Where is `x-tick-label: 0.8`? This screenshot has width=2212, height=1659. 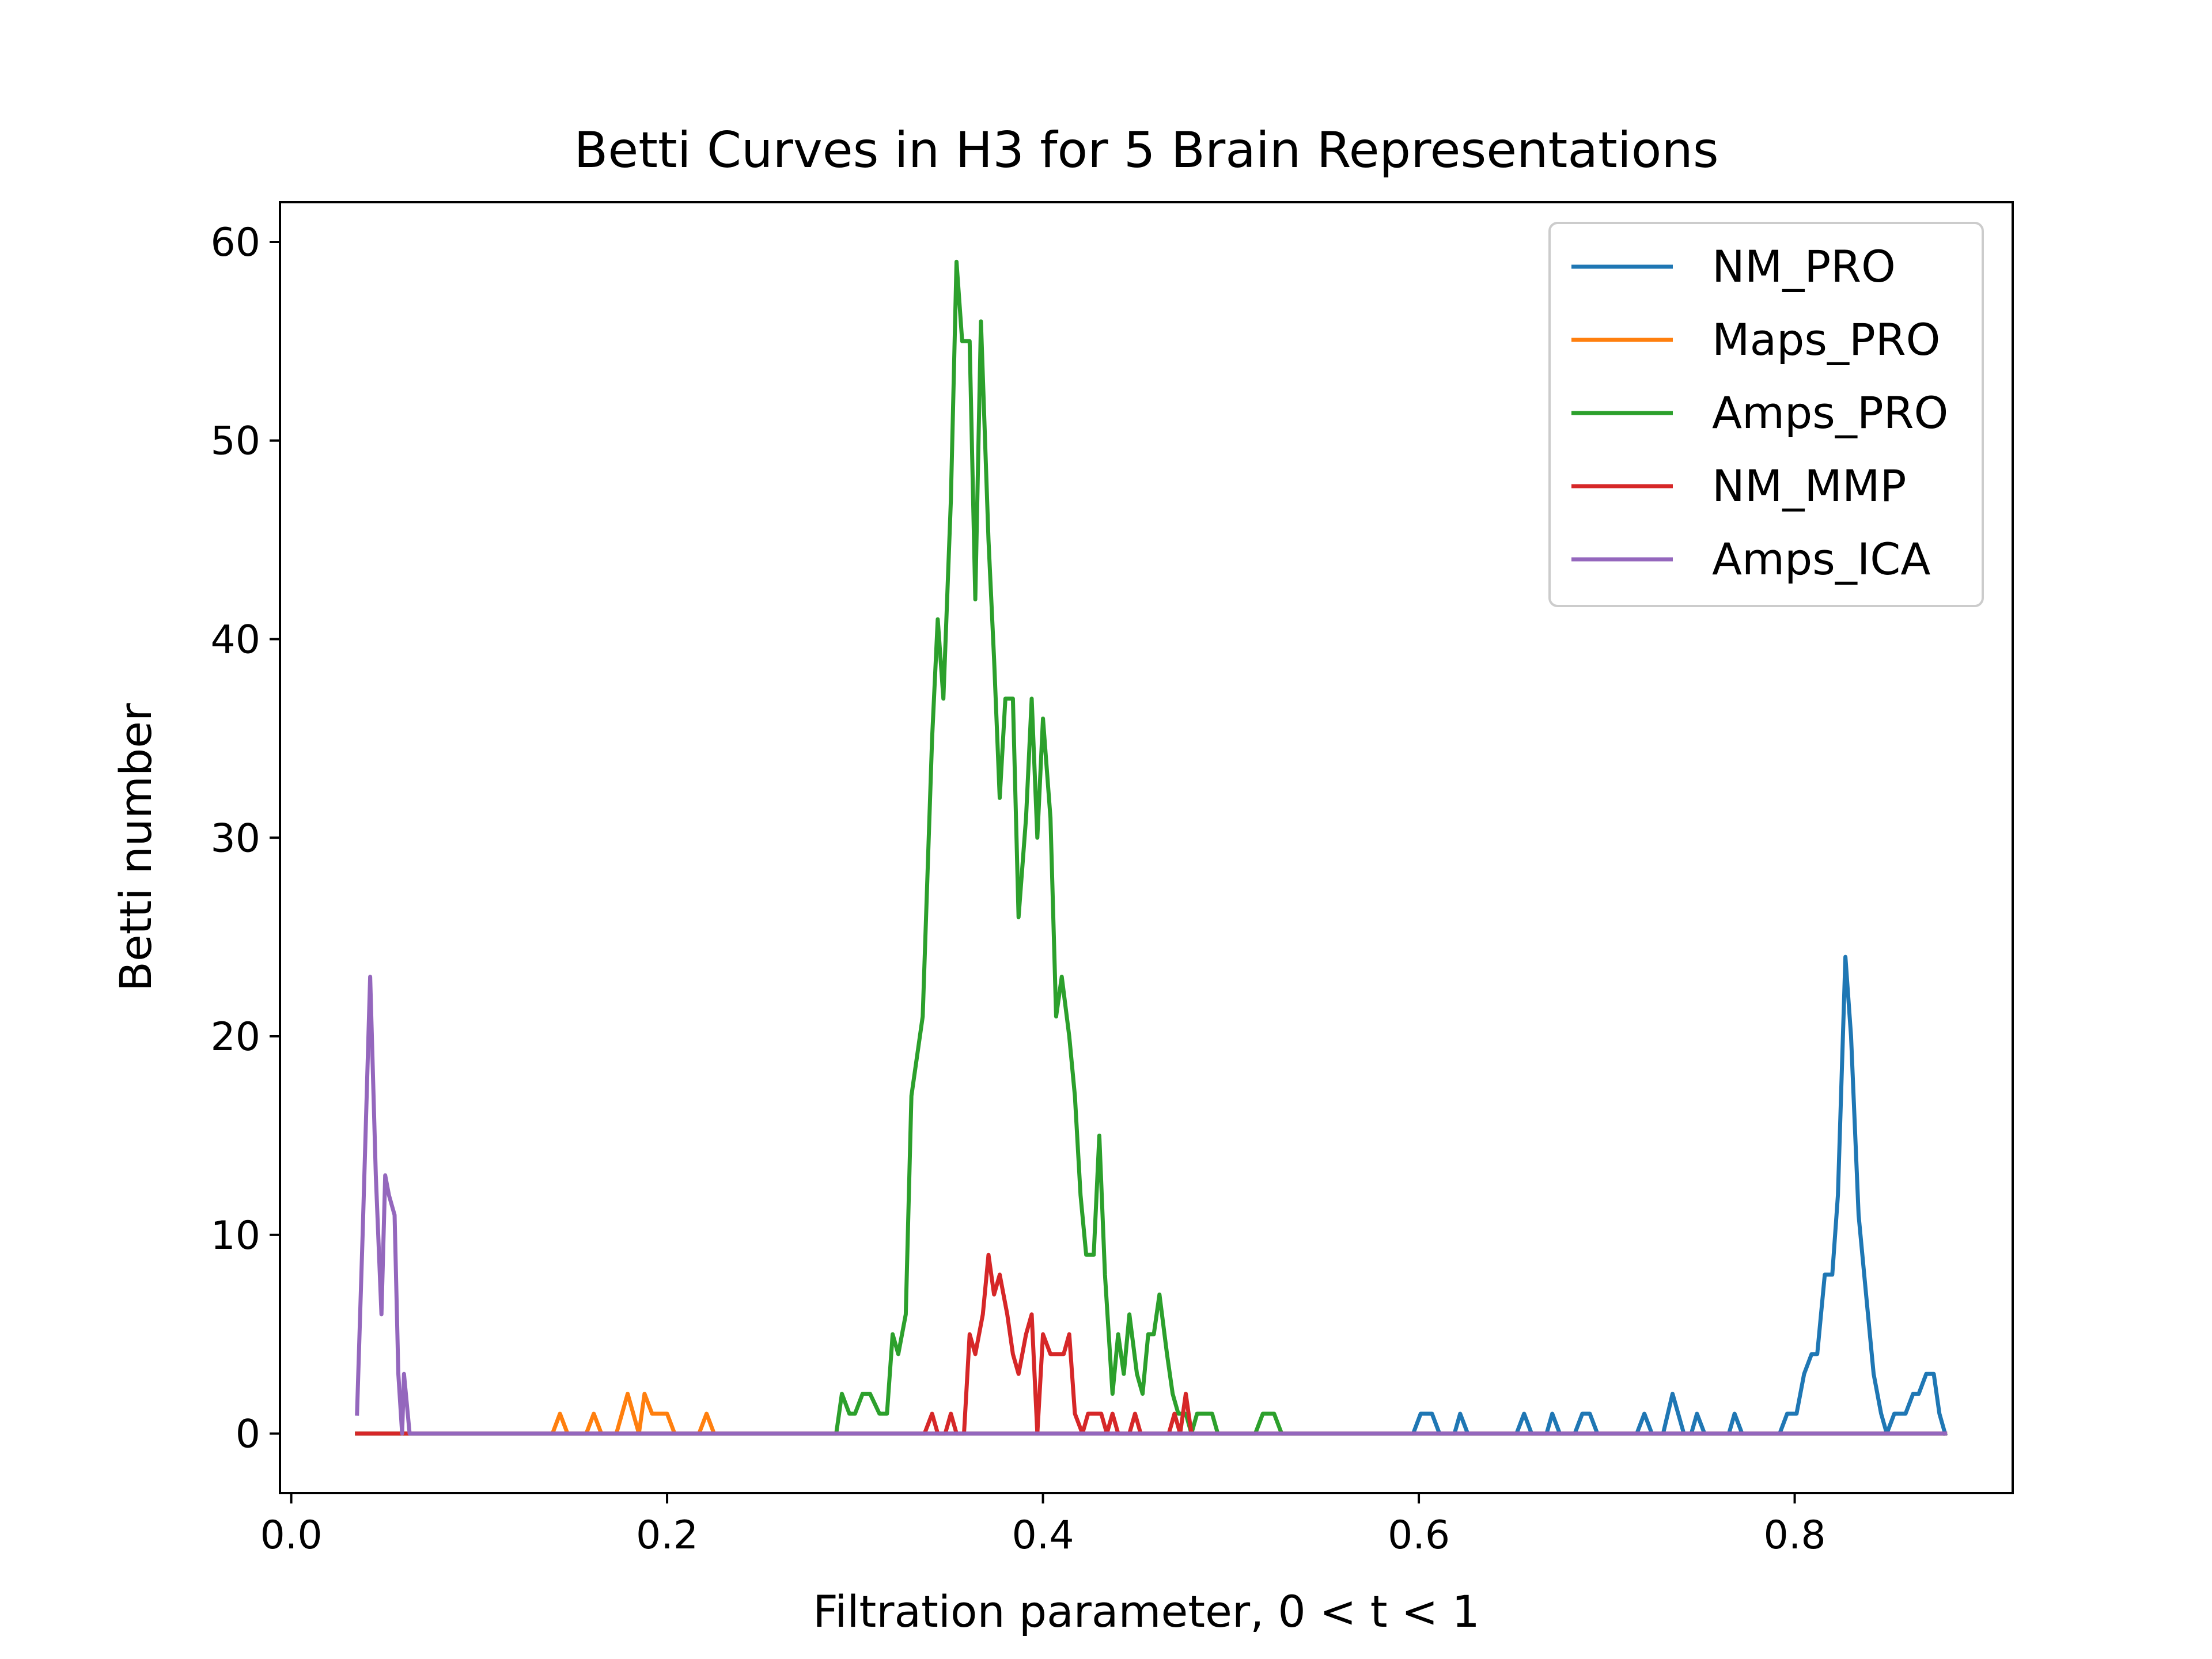 x-tick-label: 0.8 is located at coordinates (1794, 1535).